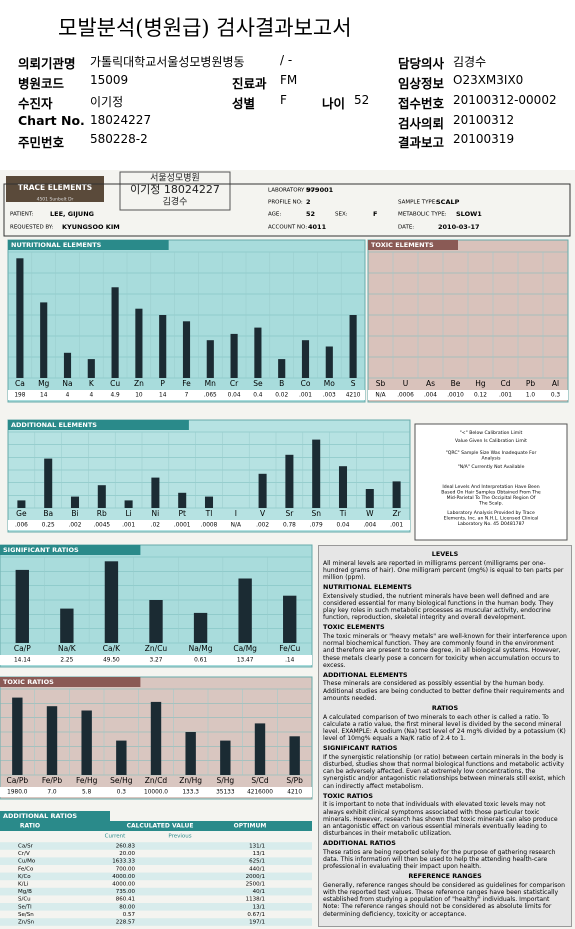  Describe the element at coordinates (92, 383) in the screenshot. I see `element-label: K` at that location.